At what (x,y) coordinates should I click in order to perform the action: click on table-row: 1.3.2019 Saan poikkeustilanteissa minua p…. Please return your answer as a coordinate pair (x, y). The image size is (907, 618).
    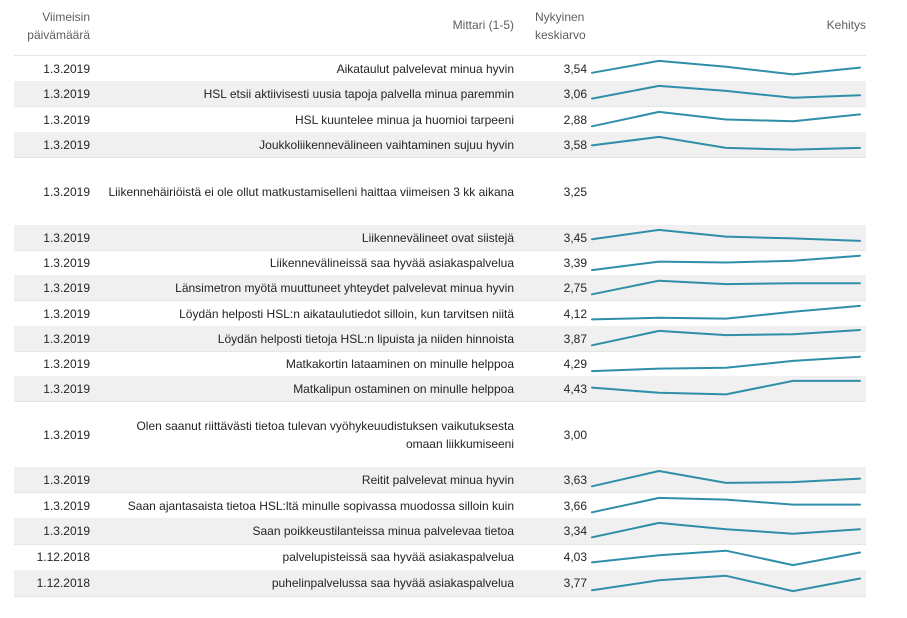
    Looking at the image, I should click on (440, 531).